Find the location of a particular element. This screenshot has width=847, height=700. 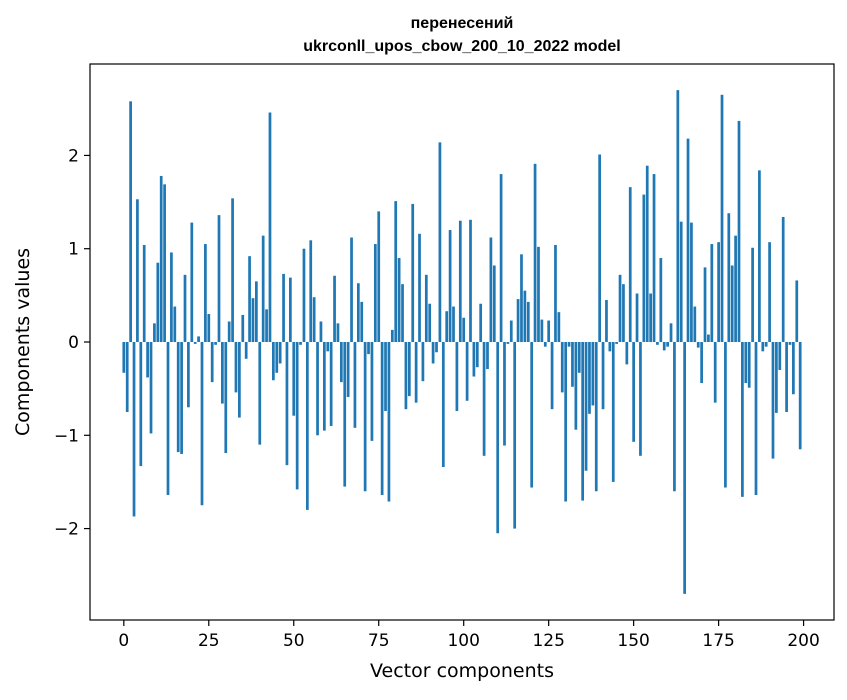

x-axis-ticks: 0 25 50 75 100 125 150 175 200 is located at coordinates (469, 635).